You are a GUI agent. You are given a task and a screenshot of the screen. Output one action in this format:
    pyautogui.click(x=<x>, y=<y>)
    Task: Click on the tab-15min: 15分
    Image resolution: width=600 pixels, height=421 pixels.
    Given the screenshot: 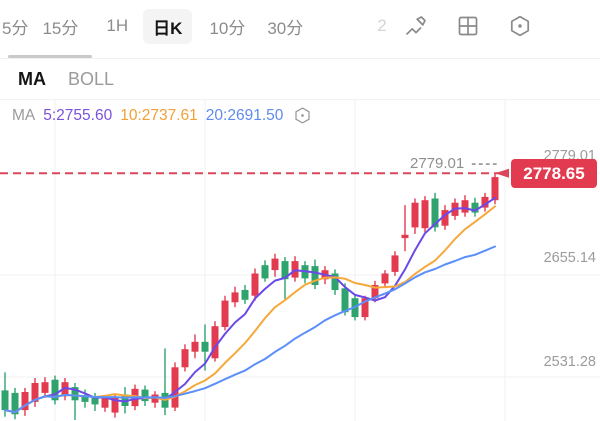 What is the action you would take?
    pyautogui.click(x=60, y=28)
    